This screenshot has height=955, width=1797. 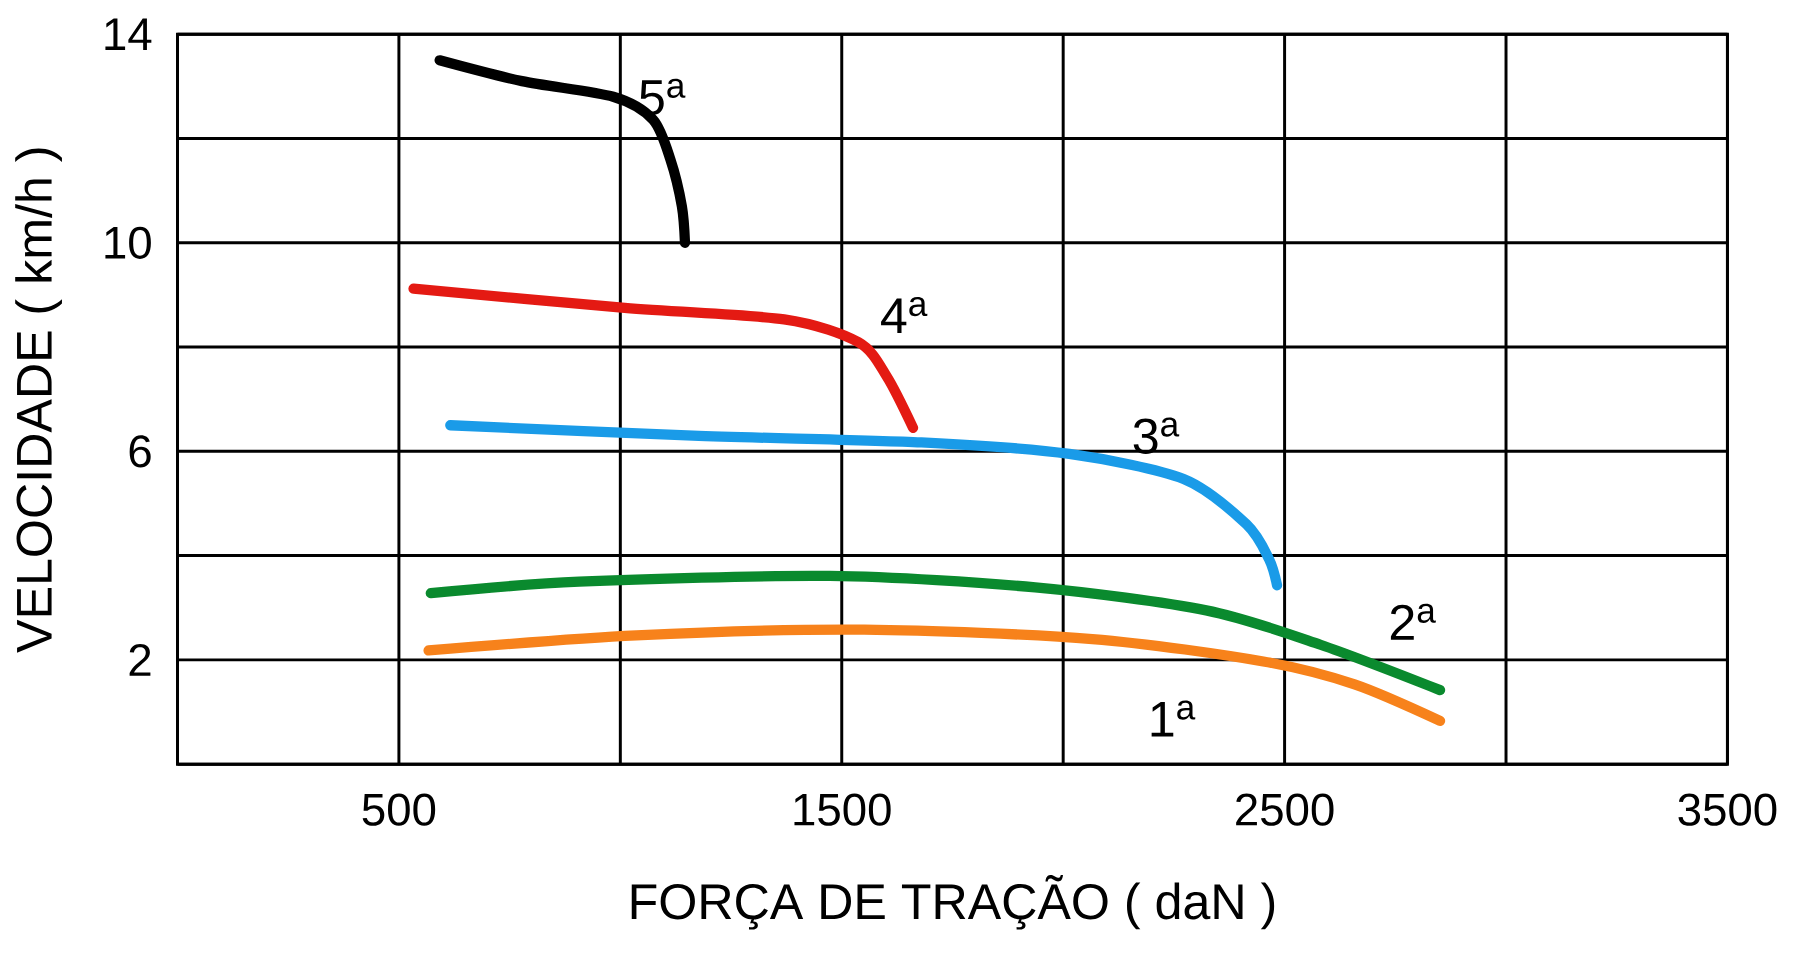 What do you see at coordinates (953, 902) in the screenshot?
I see `x-axis-title: FORÇA DE TRAÇÃO ( daN )` at bounding box center [953, 902].